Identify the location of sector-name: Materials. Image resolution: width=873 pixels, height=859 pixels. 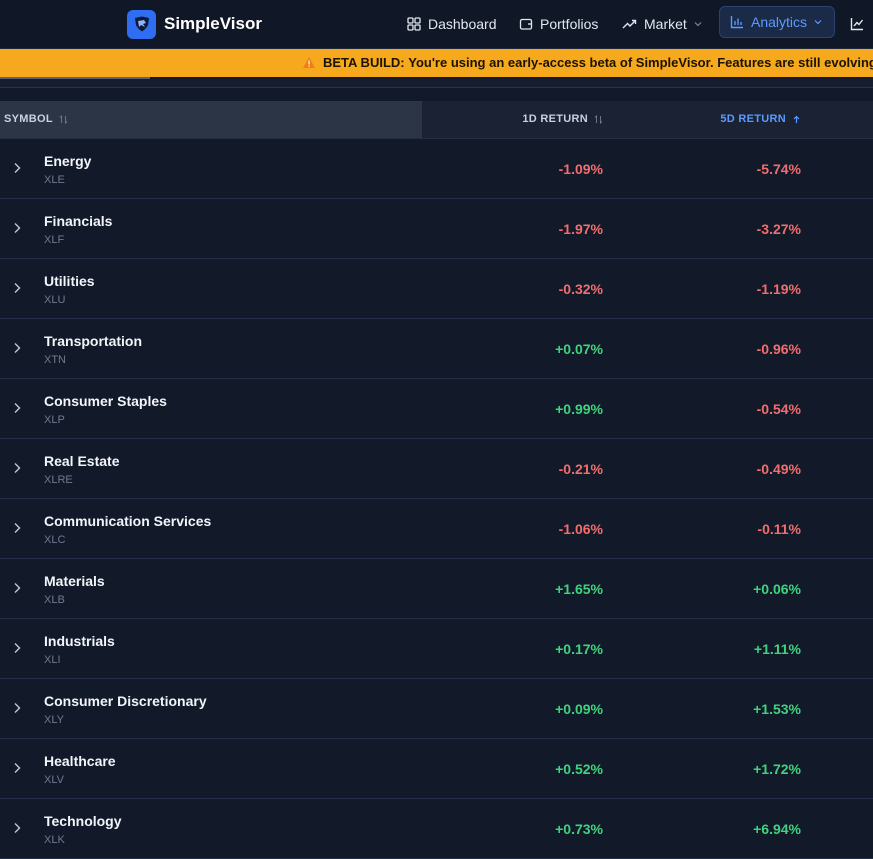
(74, 581).